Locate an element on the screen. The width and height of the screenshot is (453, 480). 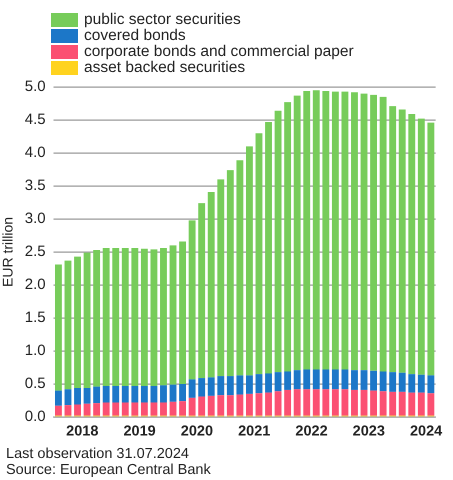
y-axis-title: EUR trillion is located at coordinates (8, 252).